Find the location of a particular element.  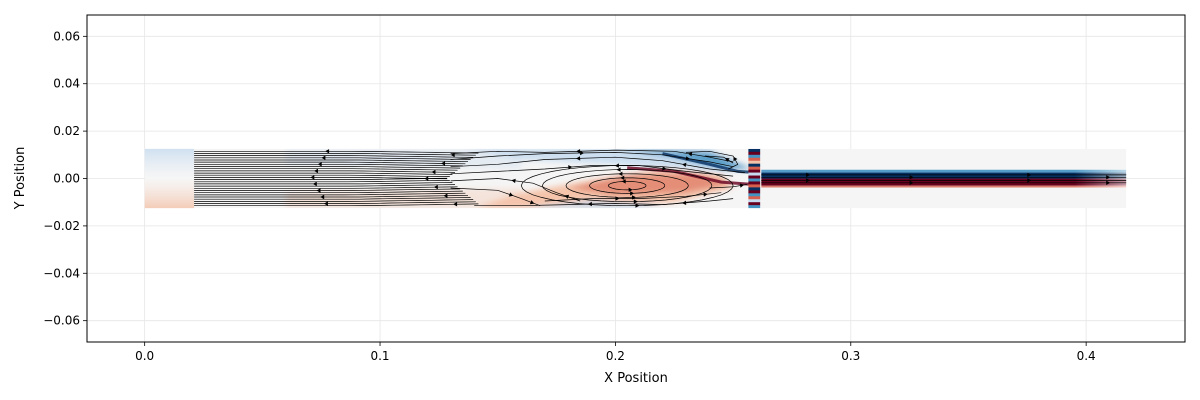

y-tick-label: −0.04 is located at coordinates (61, 273).